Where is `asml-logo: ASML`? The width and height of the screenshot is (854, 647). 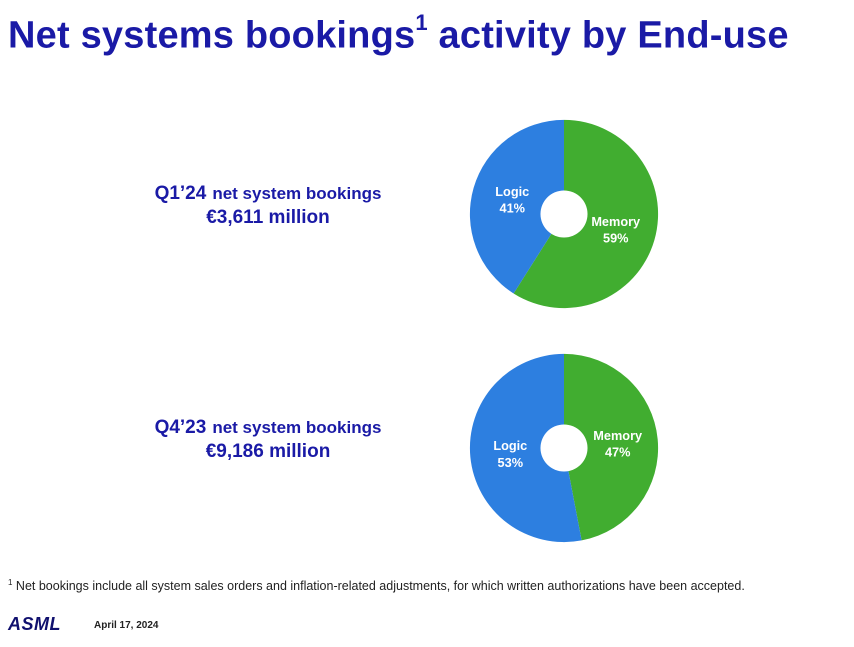
asml-logo: ASML is located at coordinates (34, 624).